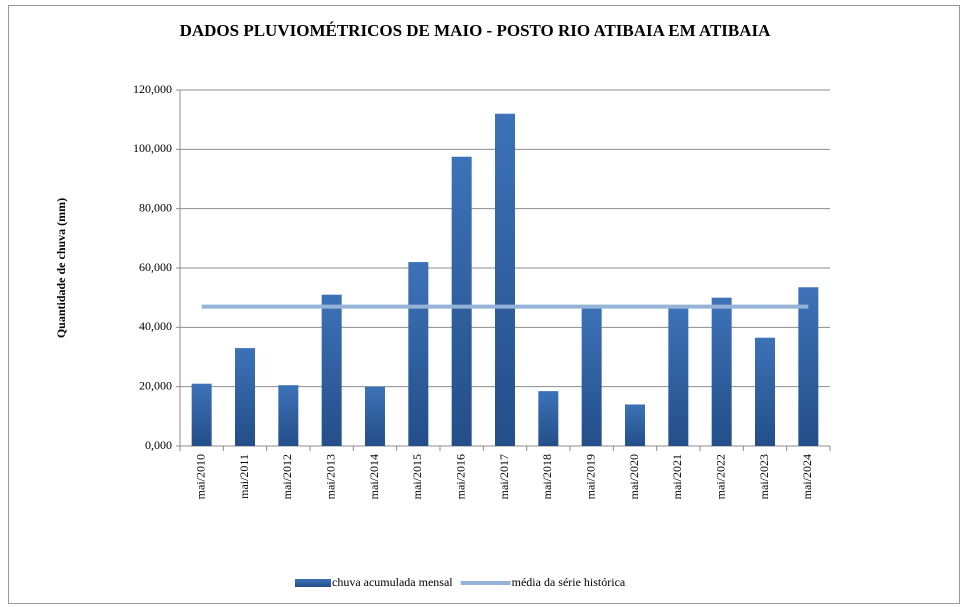 The height and width of the screenshot is (607, 968). What do you see at coordinates (634, 476) in the screenshot?
I see `x-tick-label: mai/2020` at bounding box center [634, 476].